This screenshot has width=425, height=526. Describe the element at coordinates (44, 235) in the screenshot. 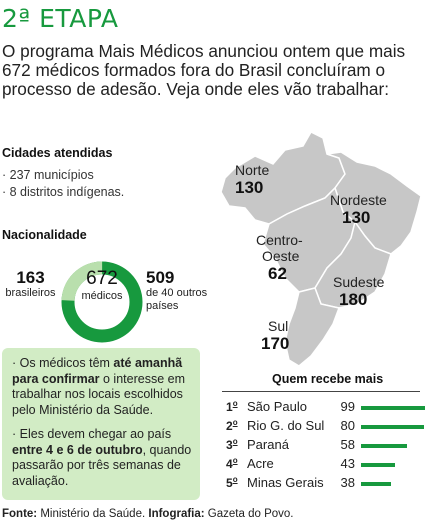

I see `nationality-heading: Nacionalidade` at that location.